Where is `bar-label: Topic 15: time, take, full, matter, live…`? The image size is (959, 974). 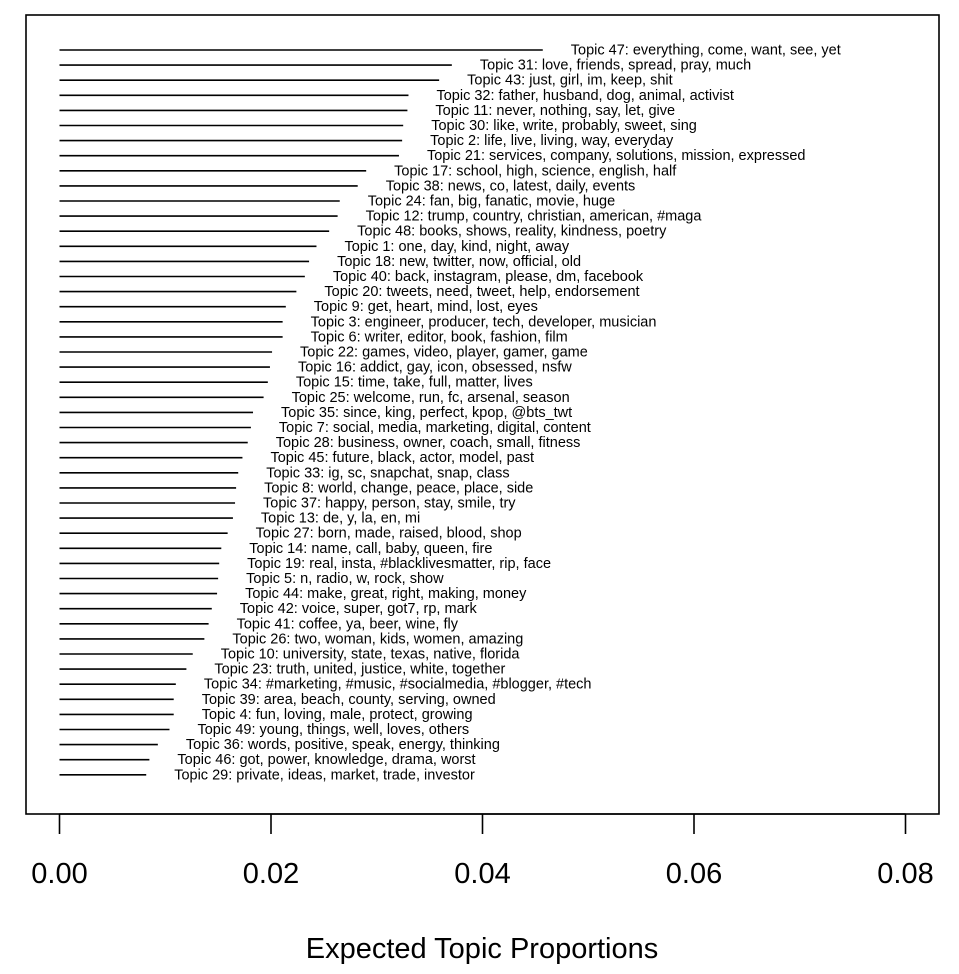 bar-label: Topic 15: time, take, full, matter, live… is located at coordinates (414, 383).